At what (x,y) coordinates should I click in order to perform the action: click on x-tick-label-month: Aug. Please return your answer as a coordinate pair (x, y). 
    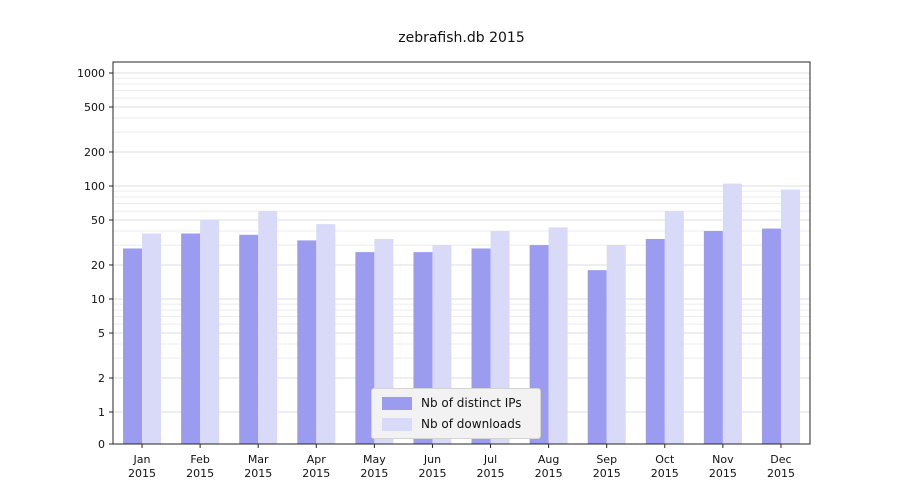
    Looking at the image, I should click on (548, 459).